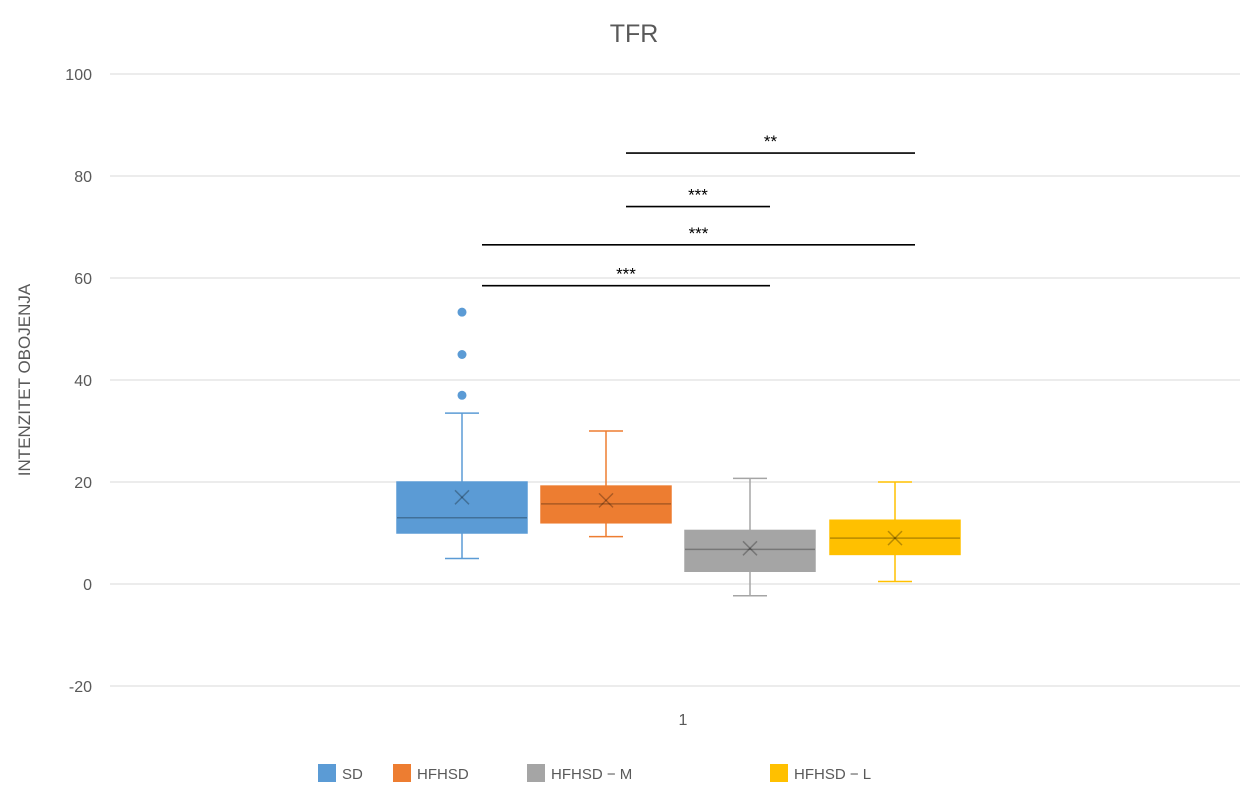  I want to click on legend: SD HFHSD HFHSD − M HFHSD − L, so click(594, 773).